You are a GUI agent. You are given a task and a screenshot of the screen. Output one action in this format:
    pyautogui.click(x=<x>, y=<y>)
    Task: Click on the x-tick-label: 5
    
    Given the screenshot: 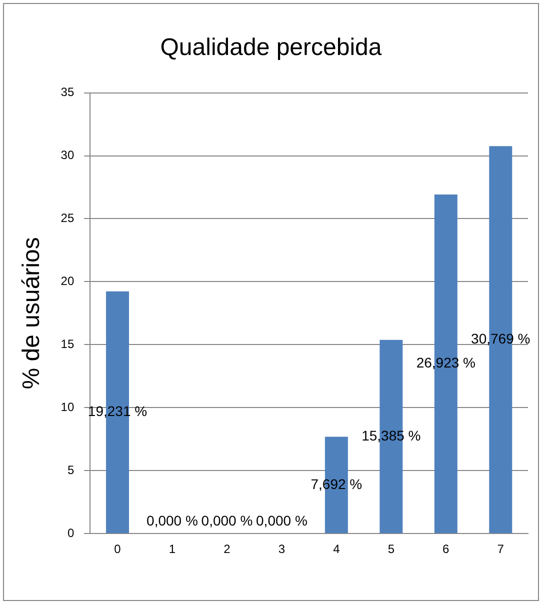 What is the action you would take?
    pyautogui.click(x=391, y=549)
    